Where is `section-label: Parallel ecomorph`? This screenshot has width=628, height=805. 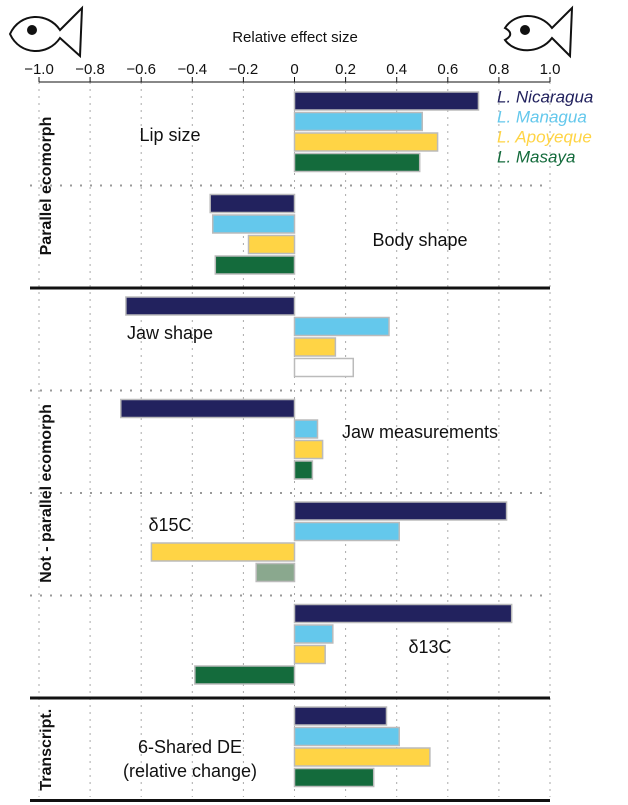 section-label: Parallel ecomorph is located at coordinates (46, 186).